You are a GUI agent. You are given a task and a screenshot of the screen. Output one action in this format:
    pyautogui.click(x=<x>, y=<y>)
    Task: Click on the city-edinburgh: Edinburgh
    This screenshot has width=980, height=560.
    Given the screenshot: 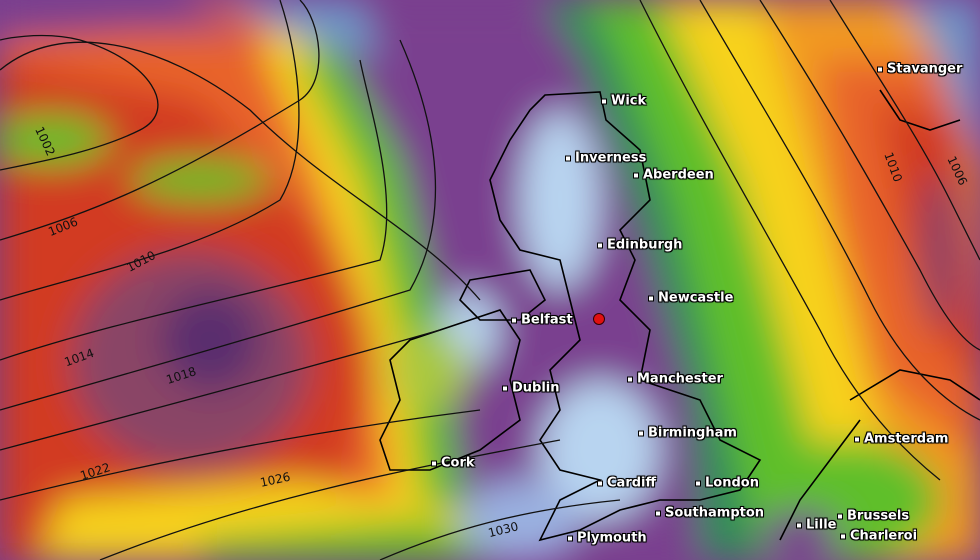 What is the action you would take?
    pyautogui.click(x=639, y=245)
    